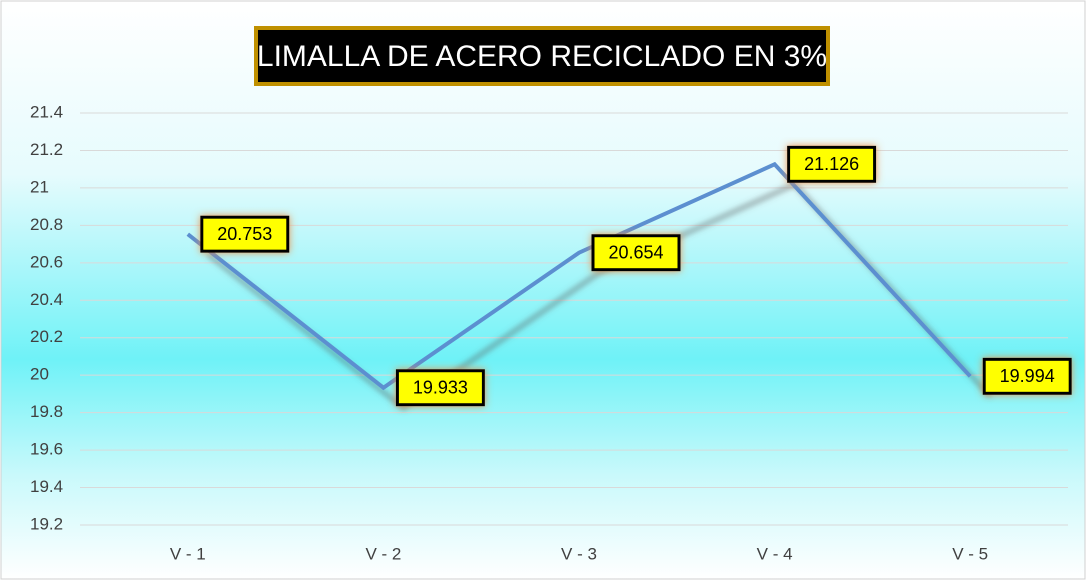  Describe the element at coordinates (970, 553) in the screenshot. I see `x-tick-label: V - 5` at that location.